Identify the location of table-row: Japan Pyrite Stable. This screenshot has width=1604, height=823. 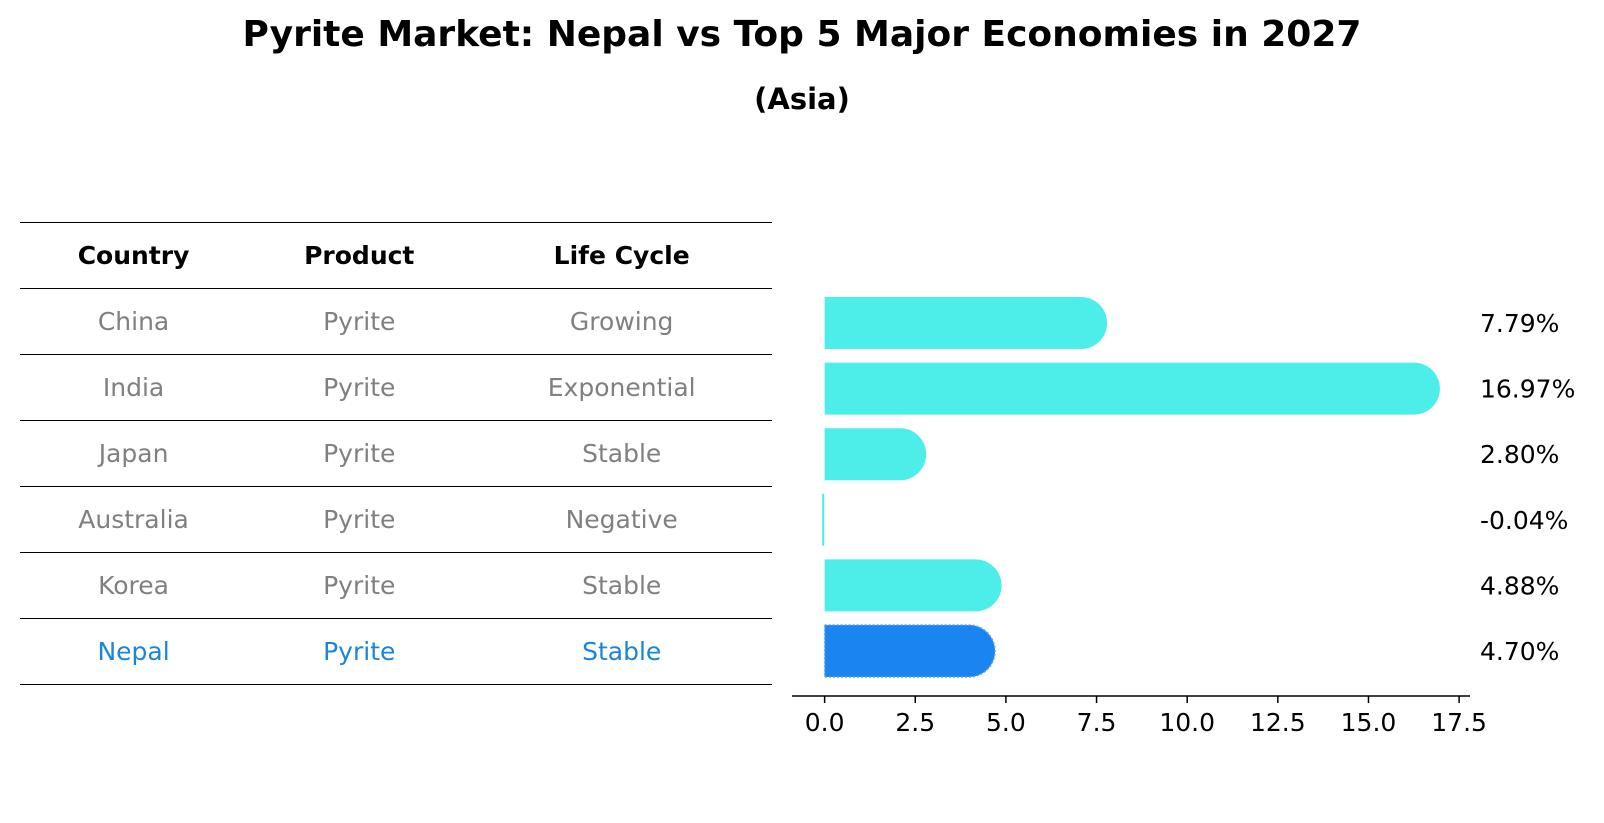
(396, 453).